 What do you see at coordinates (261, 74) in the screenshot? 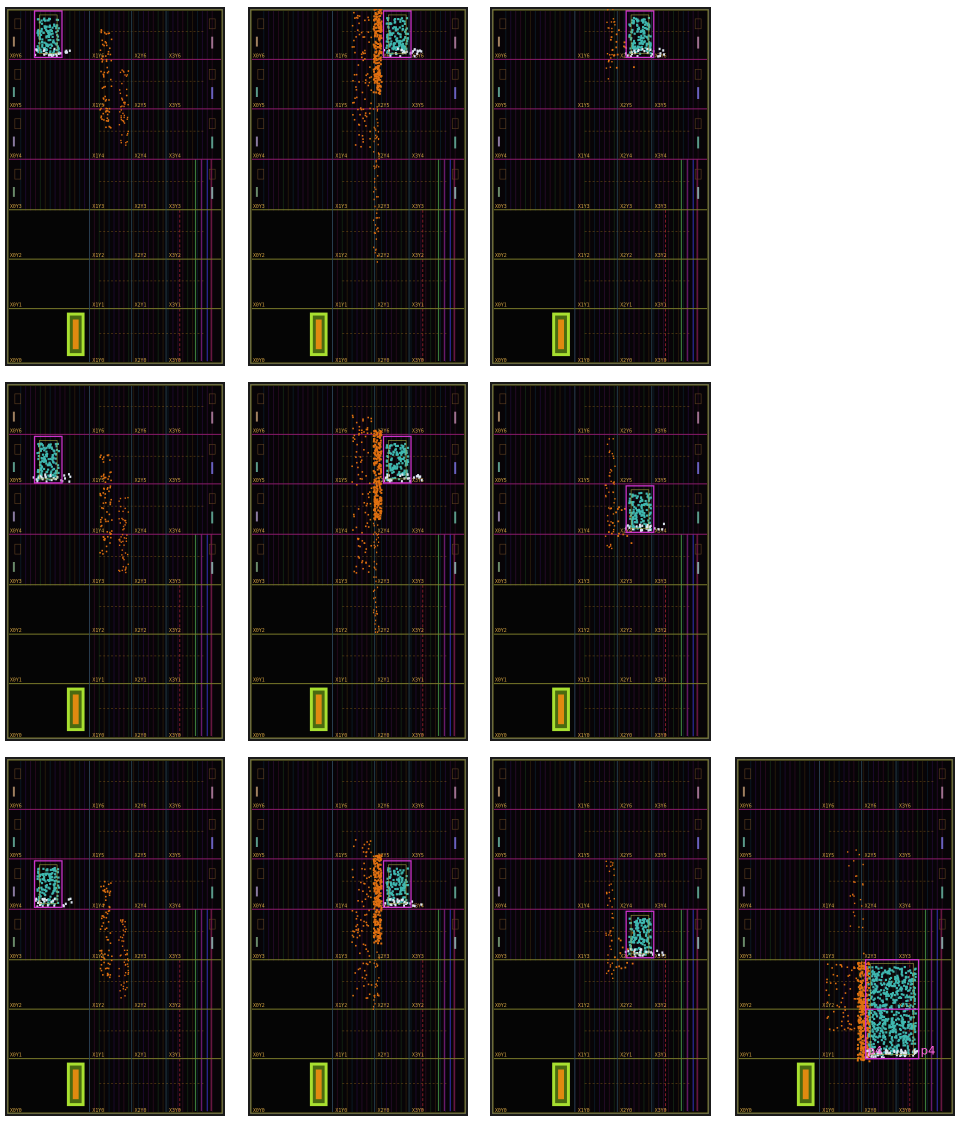
I see `io-stub` at bounding box center [261, 74].